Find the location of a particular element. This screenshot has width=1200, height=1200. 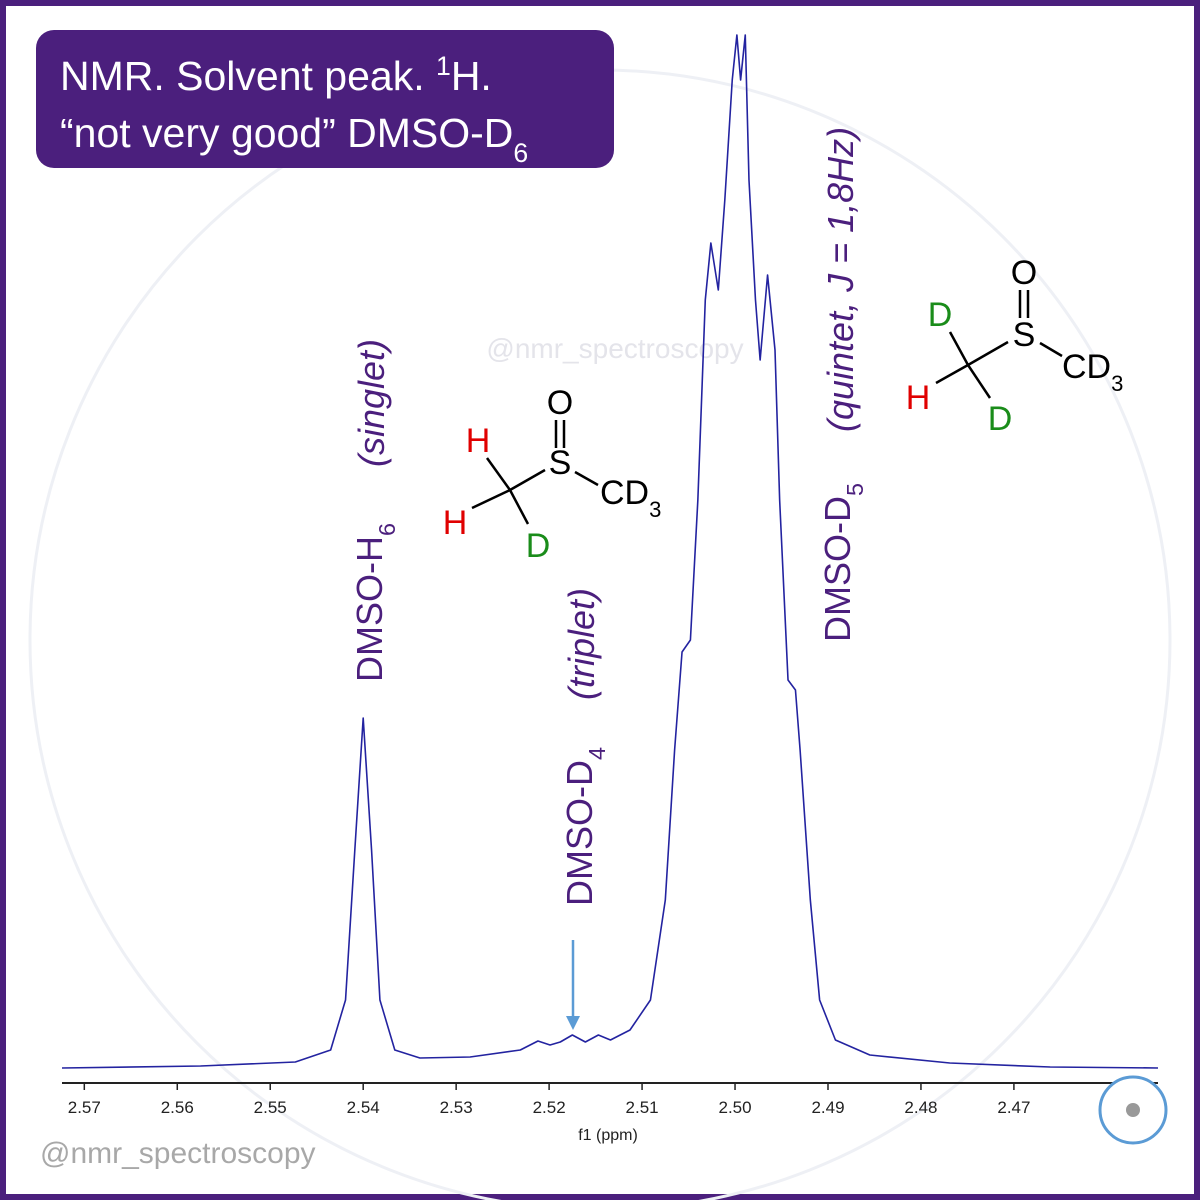

peak-annotation: DMSO-H6 is located at coordinates (374, 602).